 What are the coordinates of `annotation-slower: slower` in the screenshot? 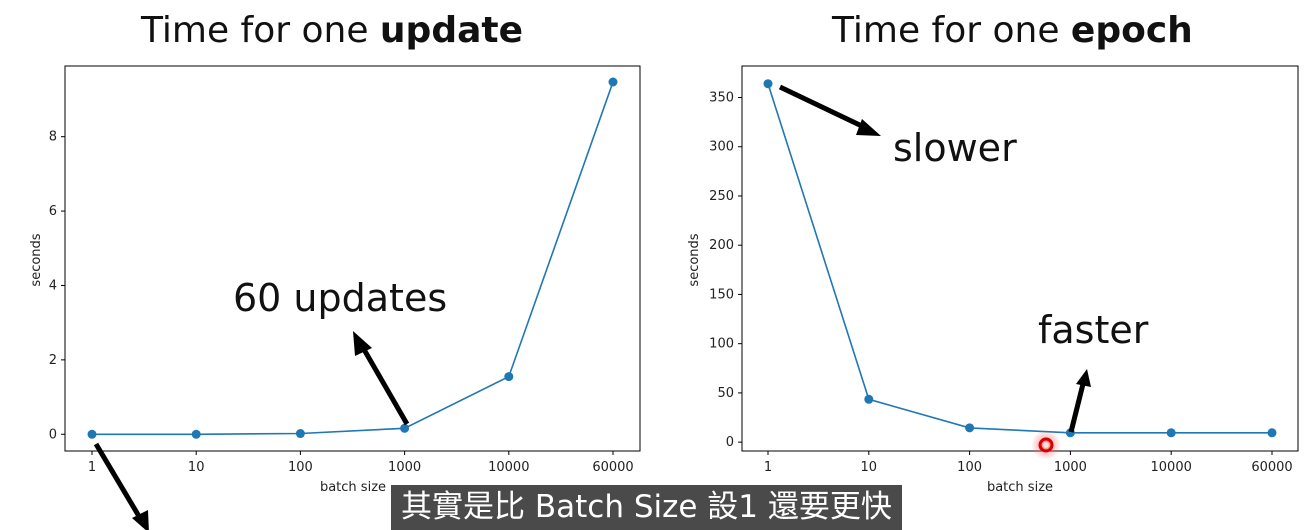 It's located at (955, 148).